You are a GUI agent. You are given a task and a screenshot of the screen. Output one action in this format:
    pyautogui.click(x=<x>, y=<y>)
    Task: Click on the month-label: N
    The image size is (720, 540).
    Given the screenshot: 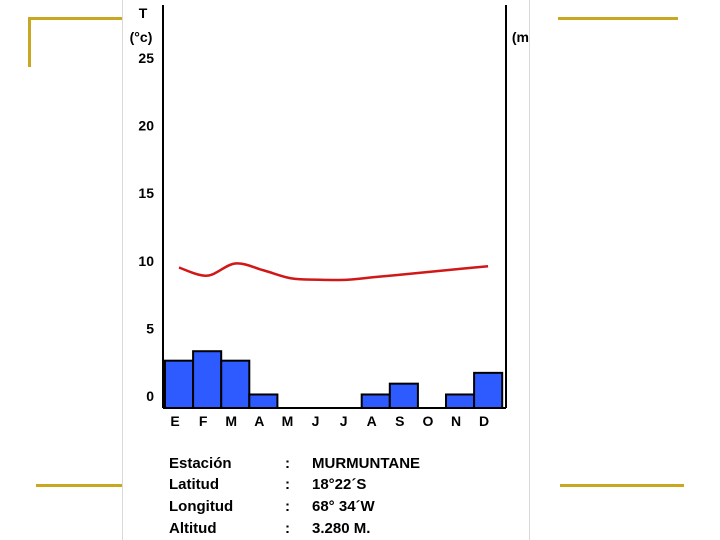 What is the action you would take?
    pyautogui.click(x=456, y=421)
    